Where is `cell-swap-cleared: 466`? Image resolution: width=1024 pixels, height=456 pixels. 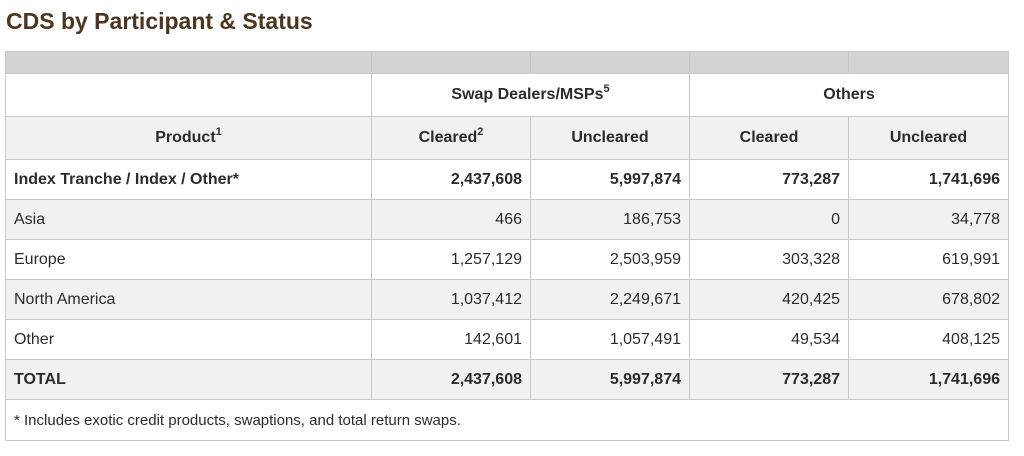
cell-swap-cleared: 466 is located at coordinates (451, 219).